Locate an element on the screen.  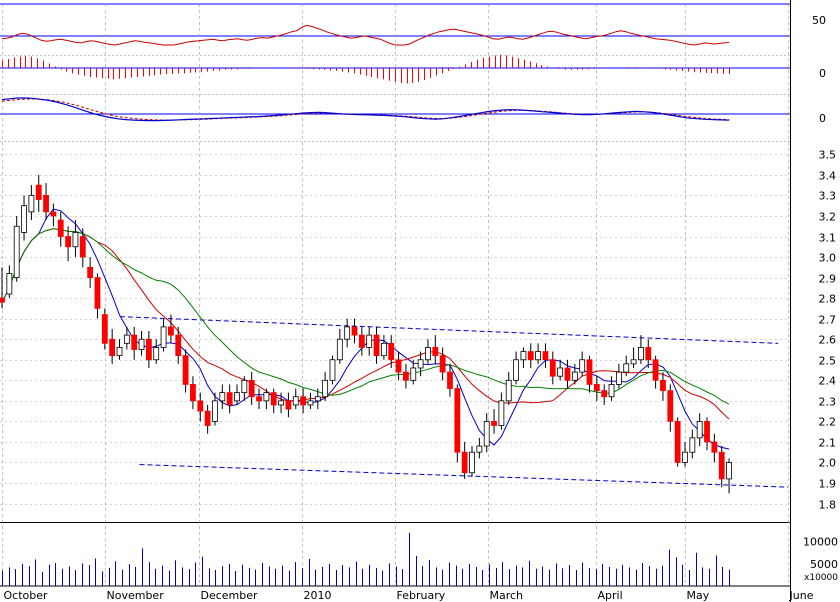
price-tick-label: 2.7 is located at coordinates (828, 320).